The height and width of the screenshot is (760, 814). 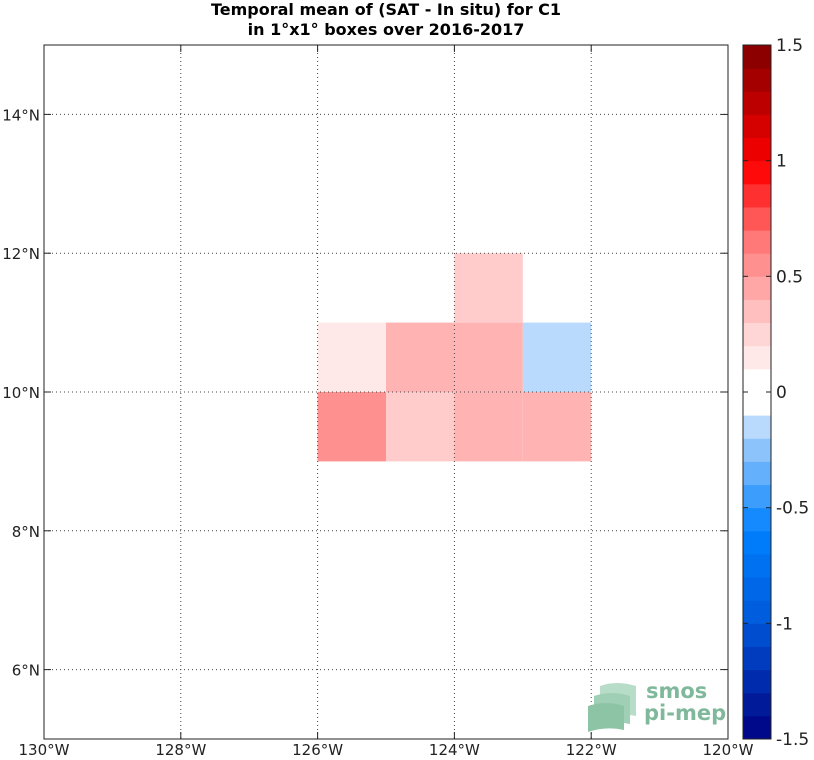 What do you see at coordinates (26, 671) in the screenshot?
I see `y-tick-label: 6°N` at bounding box center [26, 671].